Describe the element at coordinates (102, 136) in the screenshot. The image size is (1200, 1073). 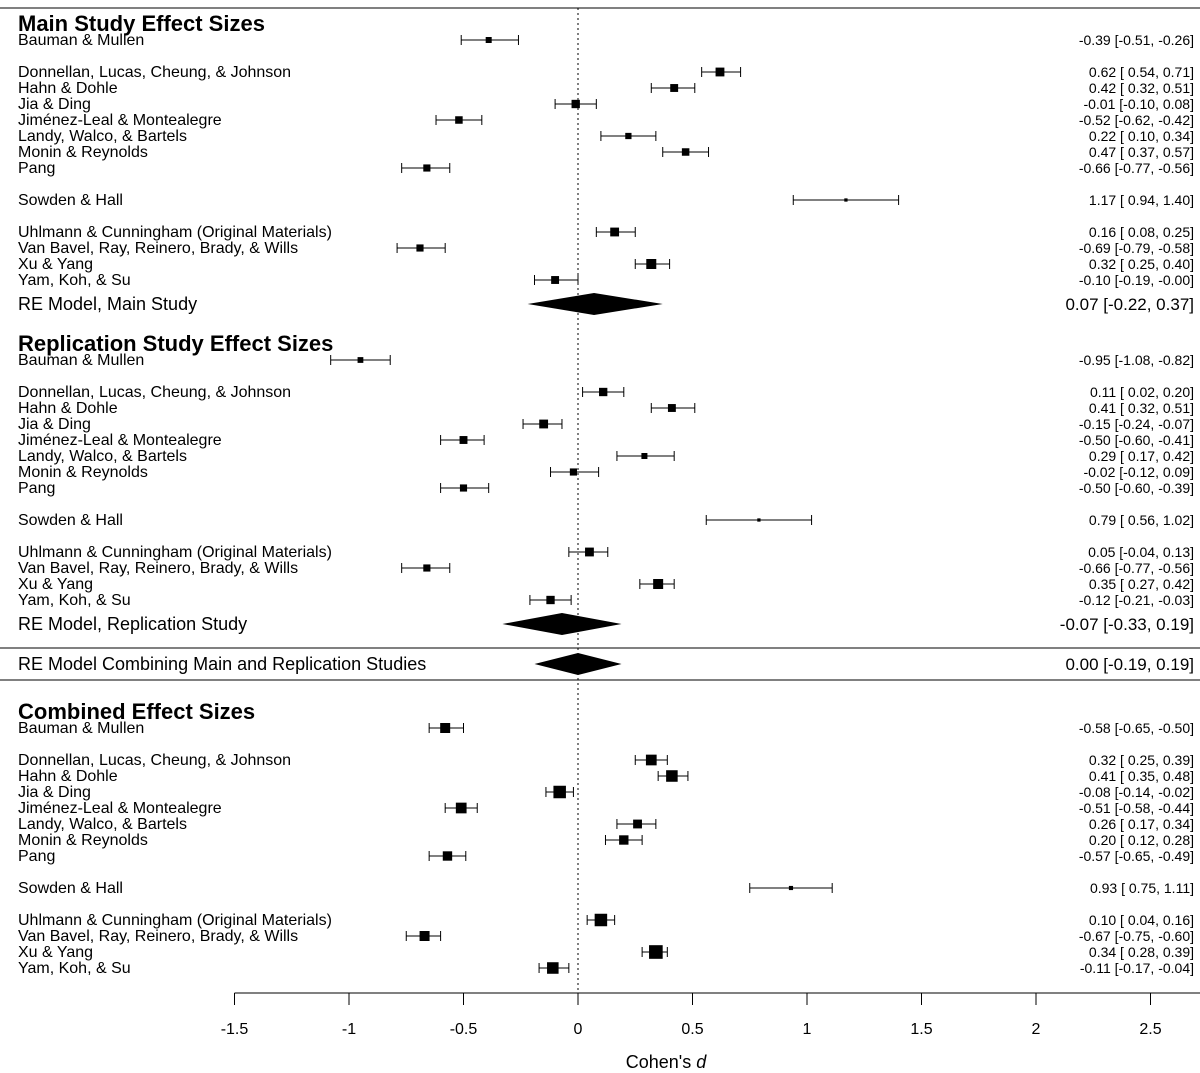
I see `section-1-study-label: Landy, Walco, & Bartels` at that location.